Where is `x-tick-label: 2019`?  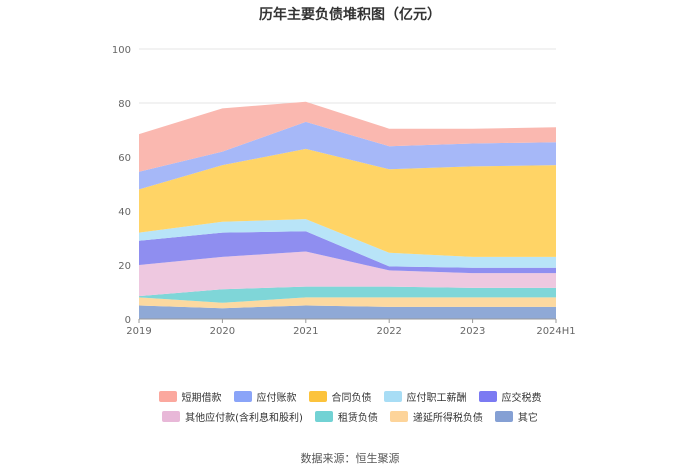 x-tick-label: 2019 is located at coordinates (138, 331).